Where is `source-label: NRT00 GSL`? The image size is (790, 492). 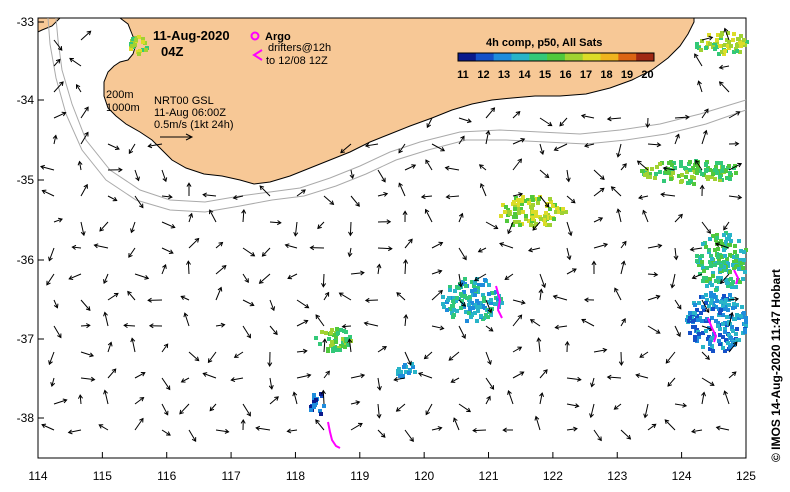
source-label: NRT00 GSL is located at coordinates (184, 101).